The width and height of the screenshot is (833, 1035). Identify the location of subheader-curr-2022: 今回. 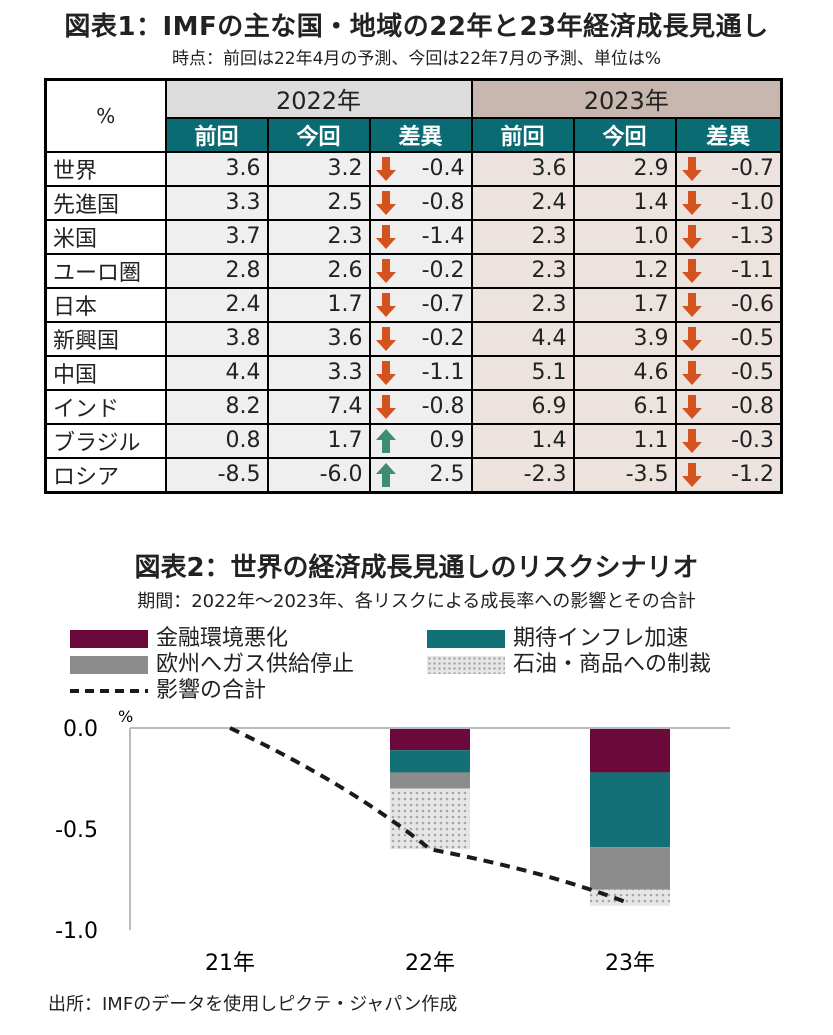
(318, 134).